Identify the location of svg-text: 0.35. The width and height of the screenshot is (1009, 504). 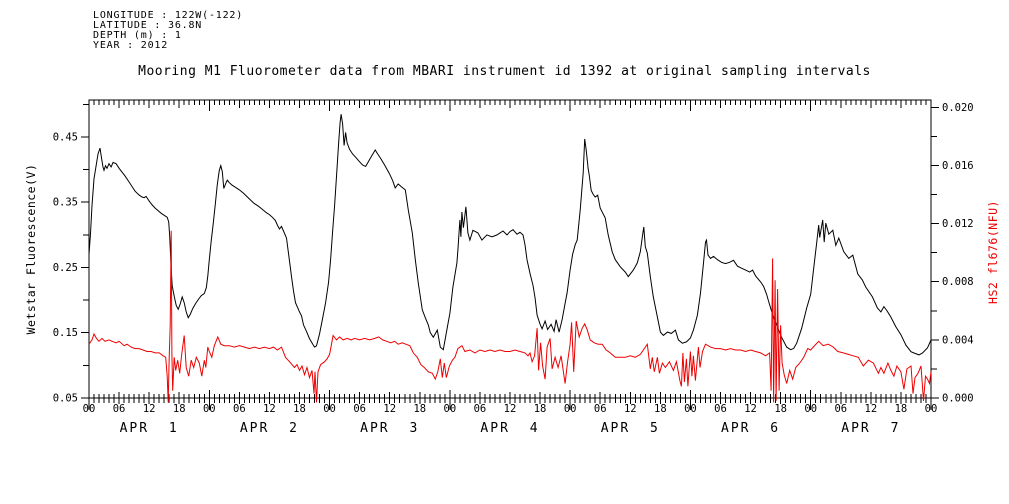
(65, 203).